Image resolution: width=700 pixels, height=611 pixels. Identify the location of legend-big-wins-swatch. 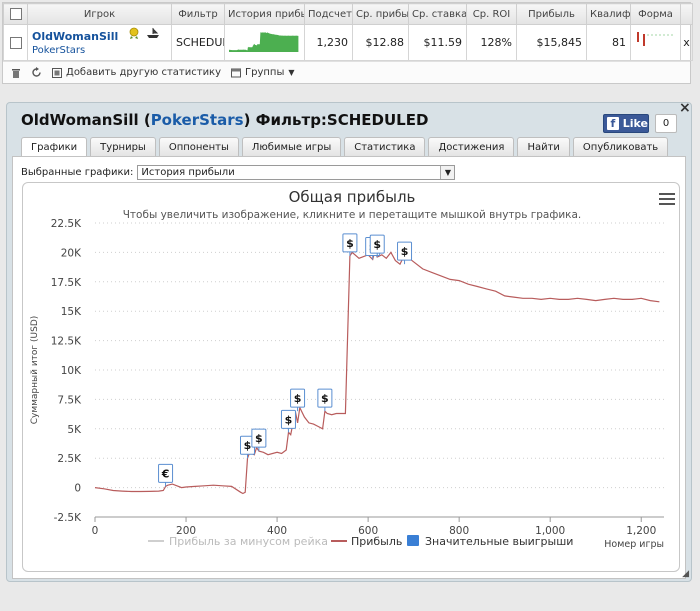
(413, 540).